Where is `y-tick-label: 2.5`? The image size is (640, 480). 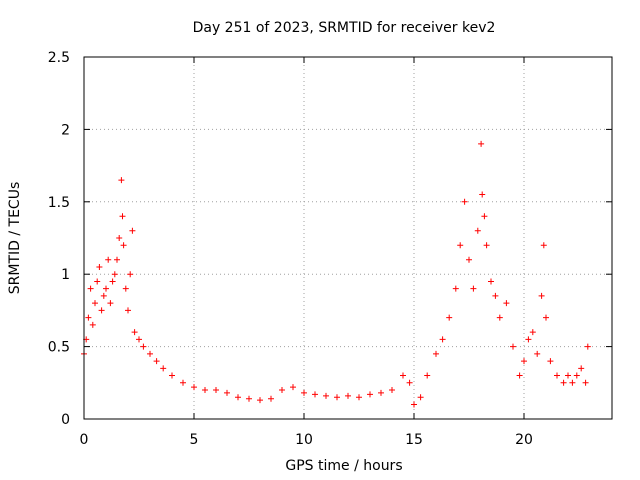
y-tick-label: 2.5 is located at coordinates (59, 58).